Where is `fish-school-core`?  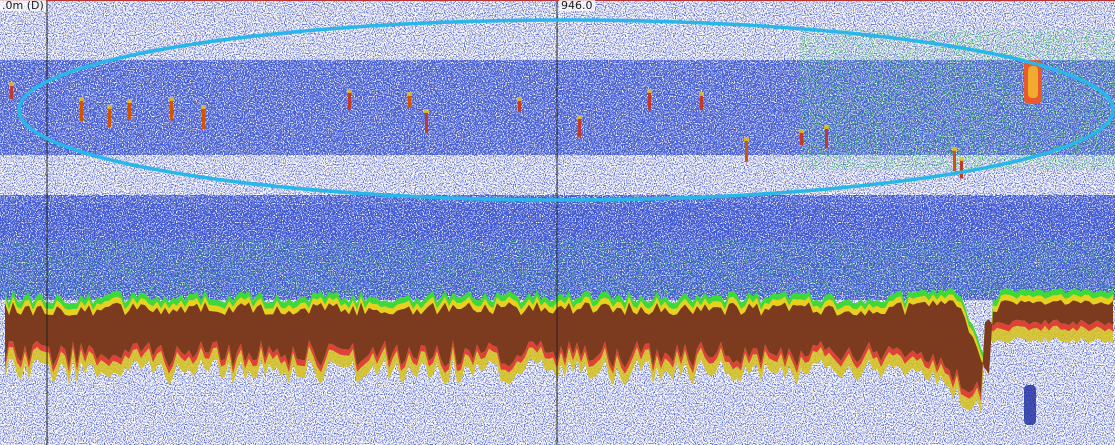
fish-school-core is located at coordinates (1033, 82).